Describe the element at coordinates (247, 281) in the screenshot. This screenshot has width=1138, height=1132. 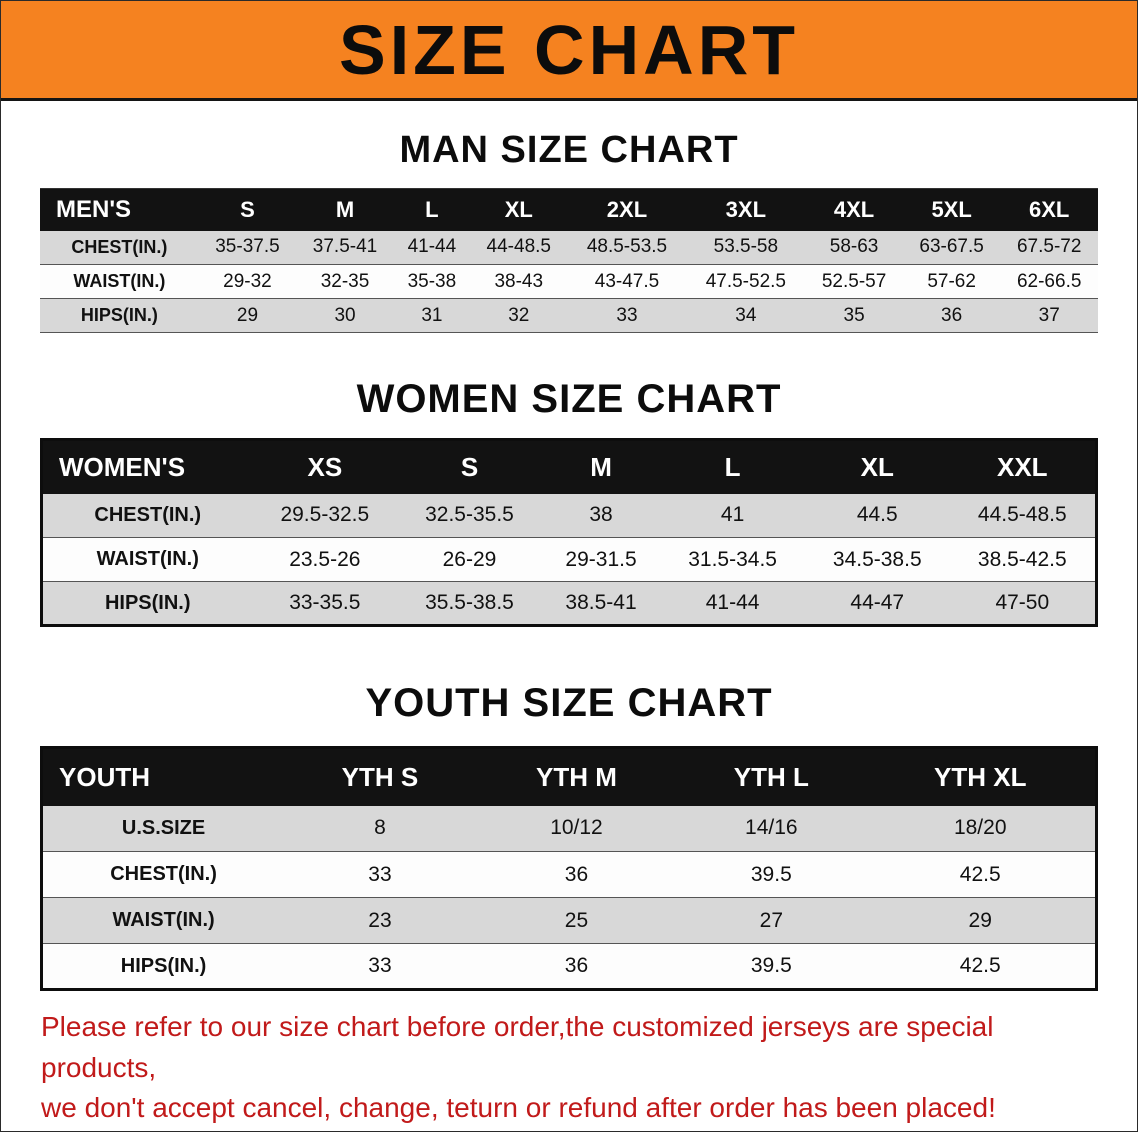
I see `cell: 29-32` at that location.